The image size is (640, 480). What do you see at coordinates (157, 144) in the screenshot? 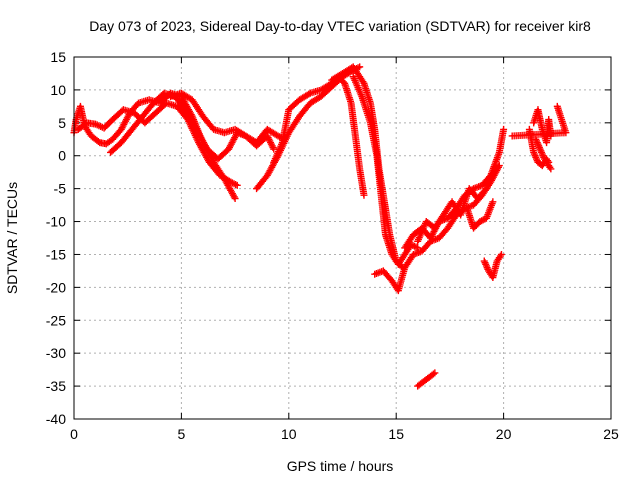
I see `series-trace-b` at bounding box center [157, 144].